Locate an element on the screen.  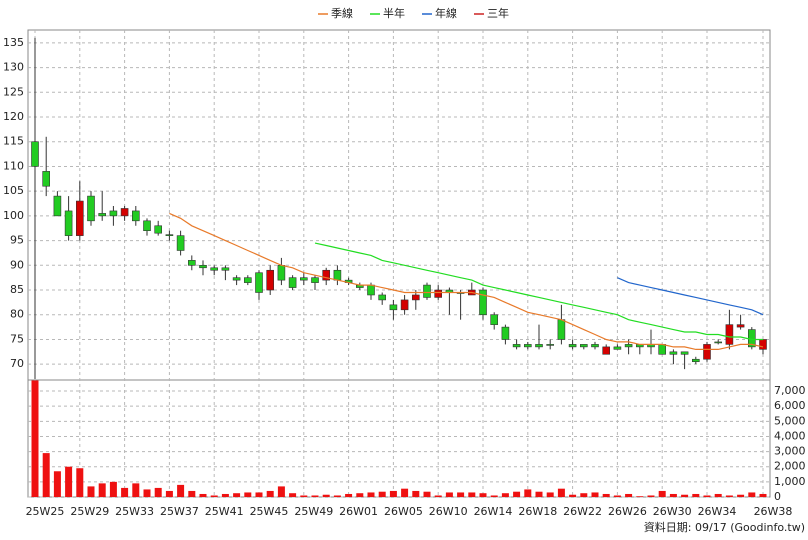
legend-label: 三年 is located at coordinates (498, 13).